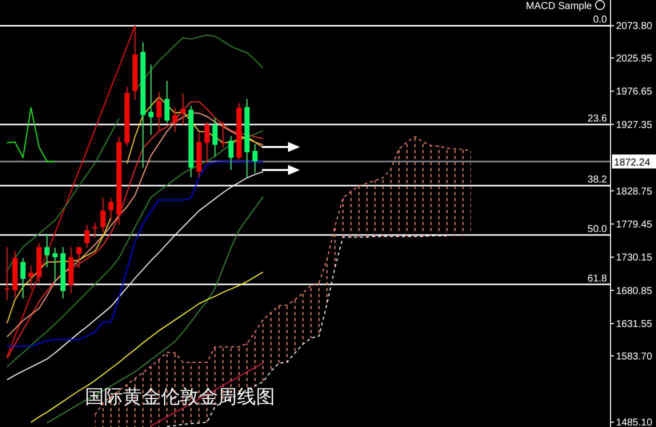 This screenshot has height=427, width=656. Describe the element at coordinates (634, 224) in the screenshot. I see `y-tick-label: 1779.45` at that location.